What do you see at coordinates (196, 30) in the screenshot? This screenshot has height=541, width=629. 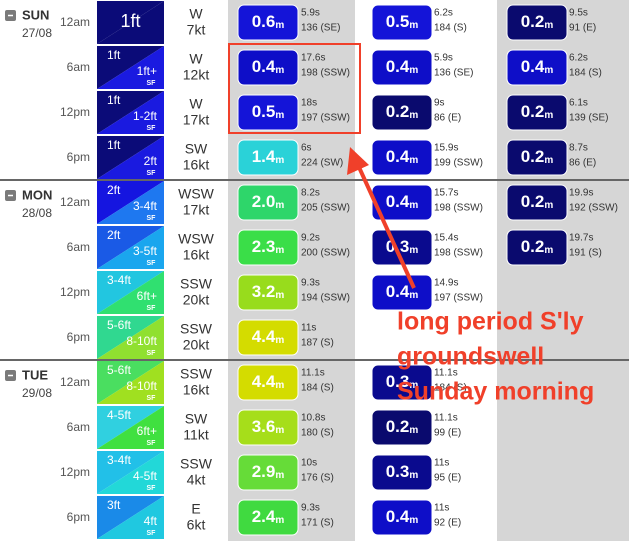 I see `wind-speed: 7kt` at bounding box center [196, 30].